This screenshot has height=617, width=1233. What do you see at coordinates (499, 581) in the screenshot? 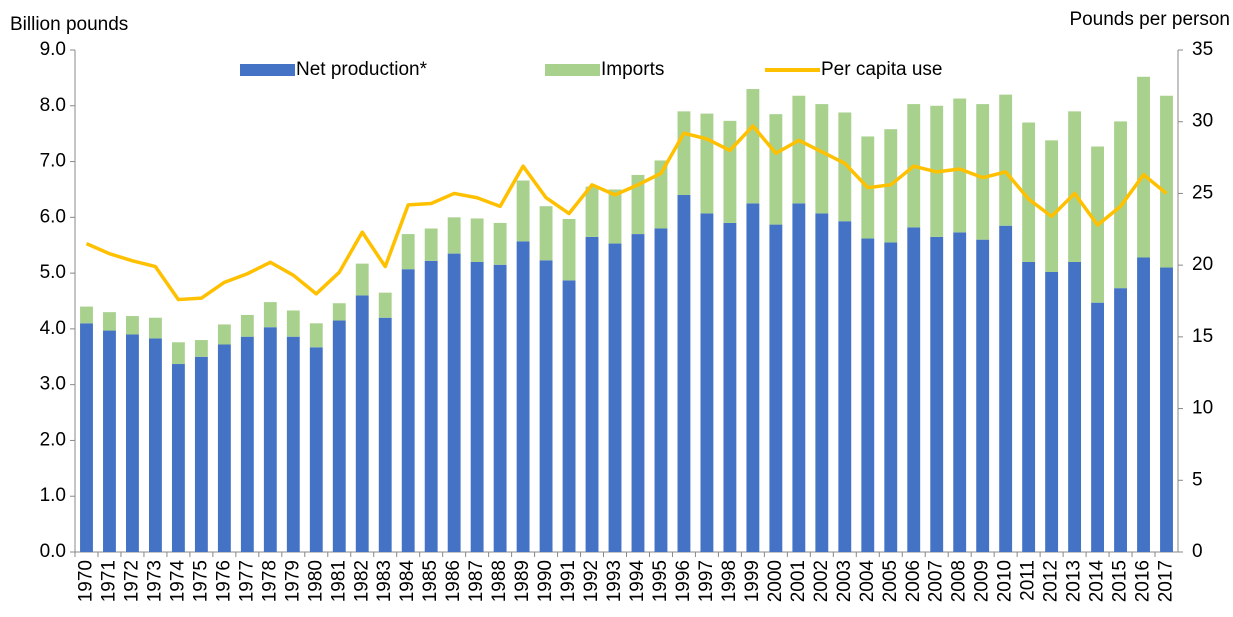
I see `x-tick-label: 1988` at bounding box center [499, 581].